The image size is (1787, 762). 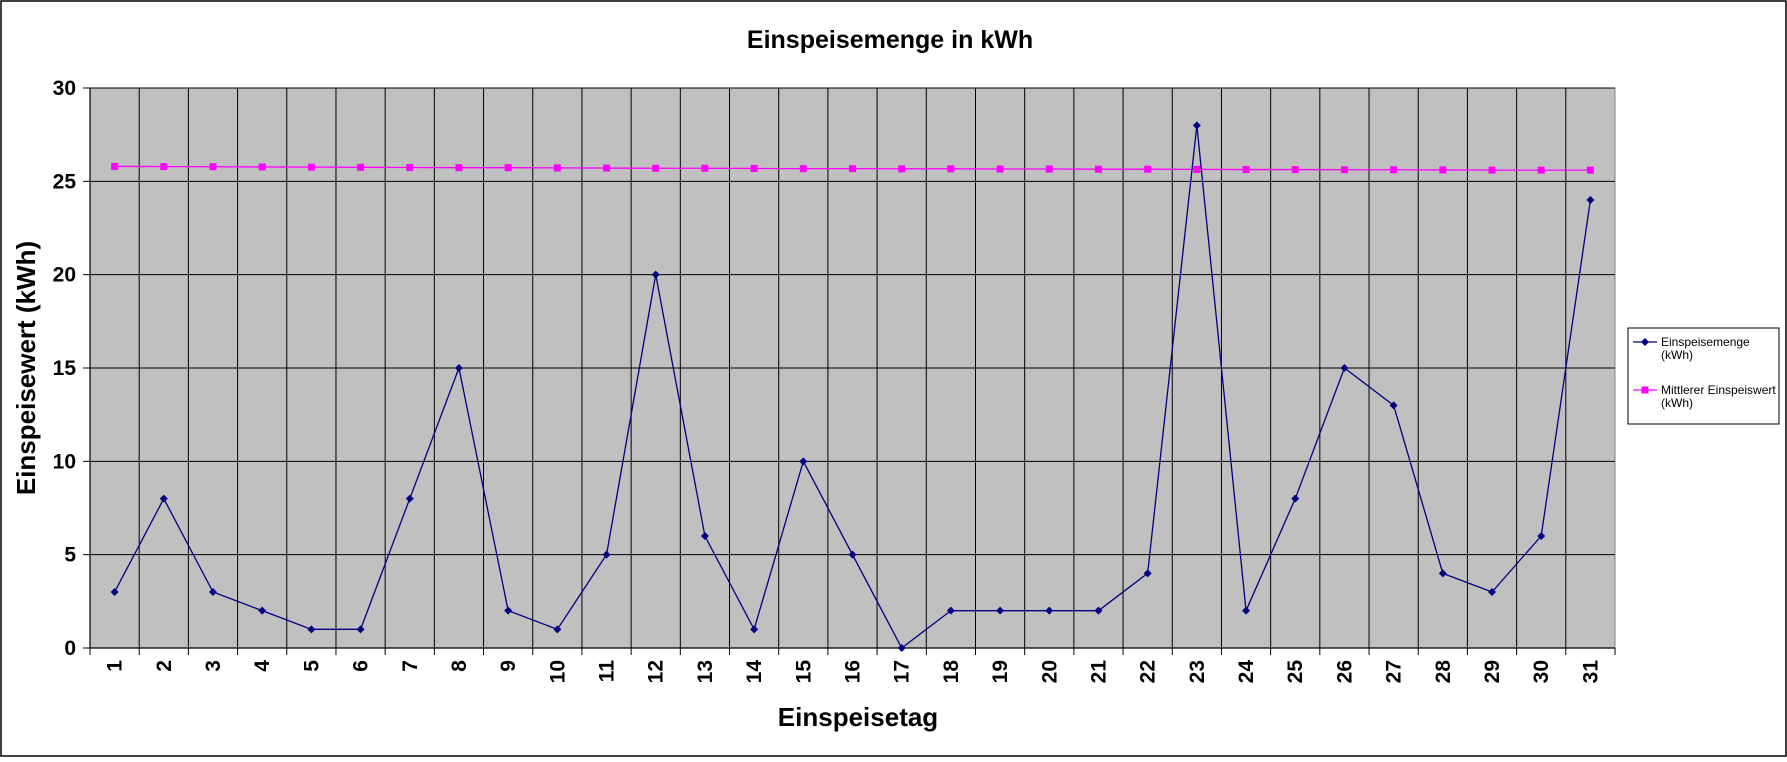 What do you see at coordinates (70, 648) in the screenshot?
I see `y-tick-label: 0` at bounding box center [70, 648].